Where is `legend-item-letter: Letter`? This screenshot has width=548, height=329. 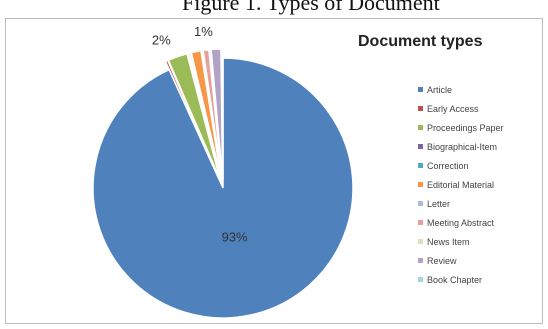 legend-item-letter: Letter is located at coordinates (461, 203).